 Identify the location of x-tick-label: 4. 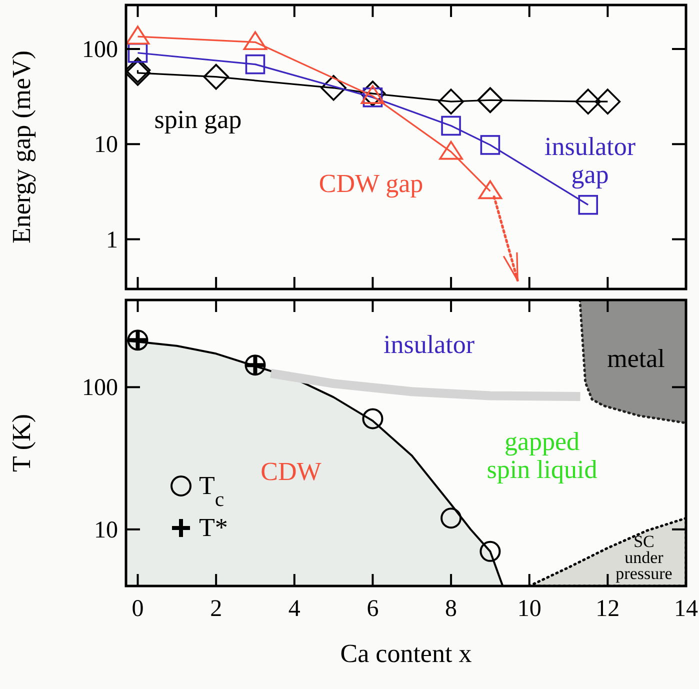
(294, 609).